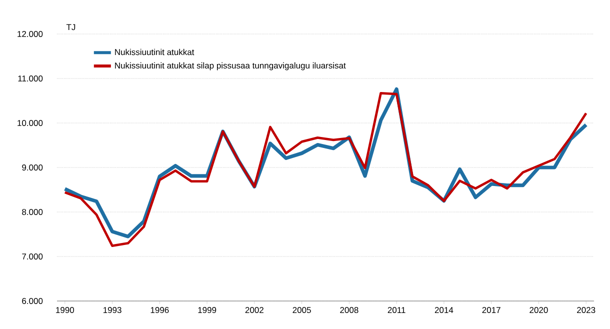  Describe the element at coordinates (349, 310) in the screenshot. I see `x-tick-label: 2008` at that location.